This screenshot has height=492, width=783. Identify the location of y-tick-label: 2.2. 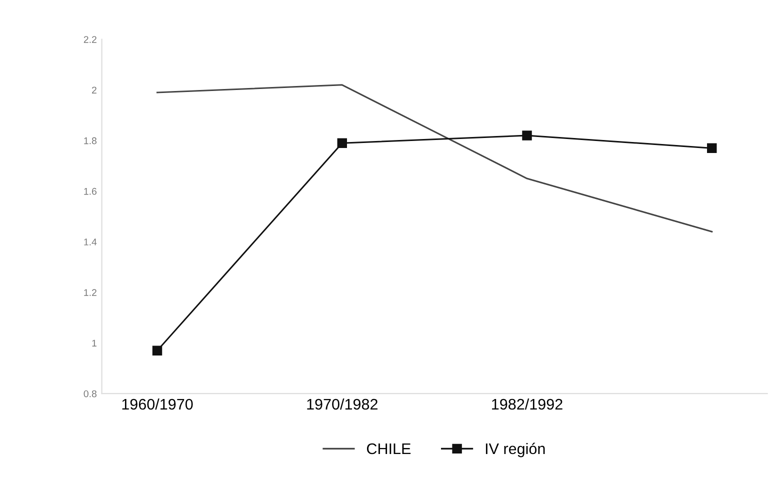
(90, 39).